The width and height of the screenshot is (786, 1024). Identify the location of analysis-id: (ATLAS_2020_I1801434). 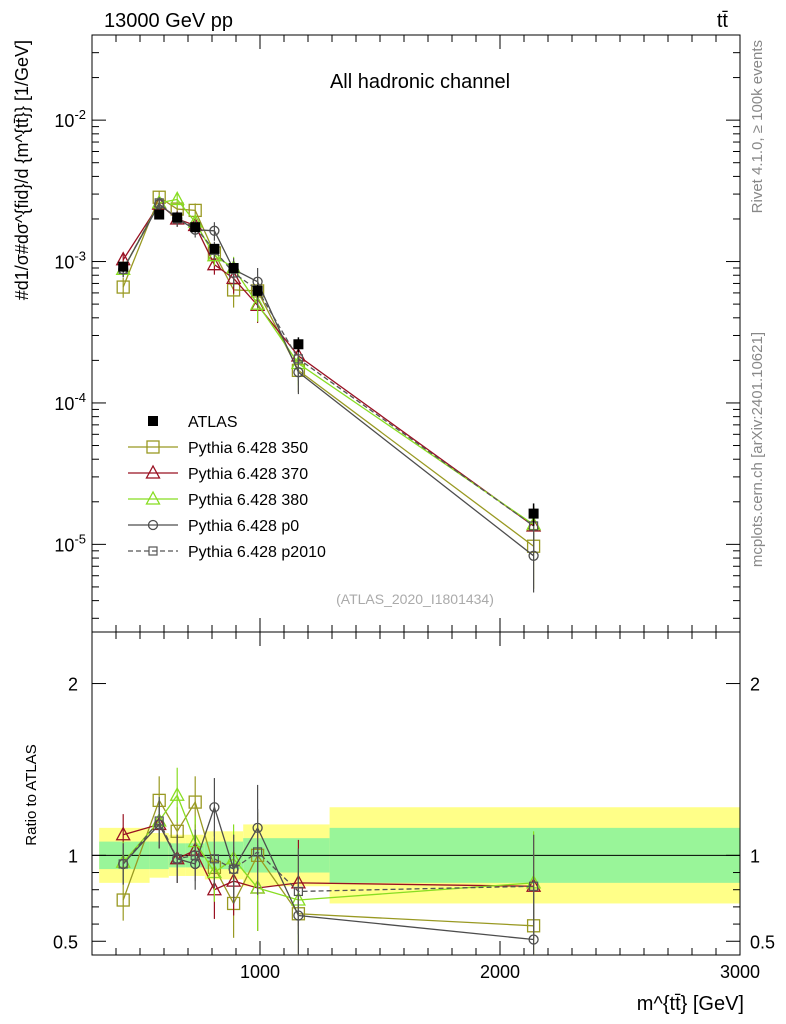
(415, 599).